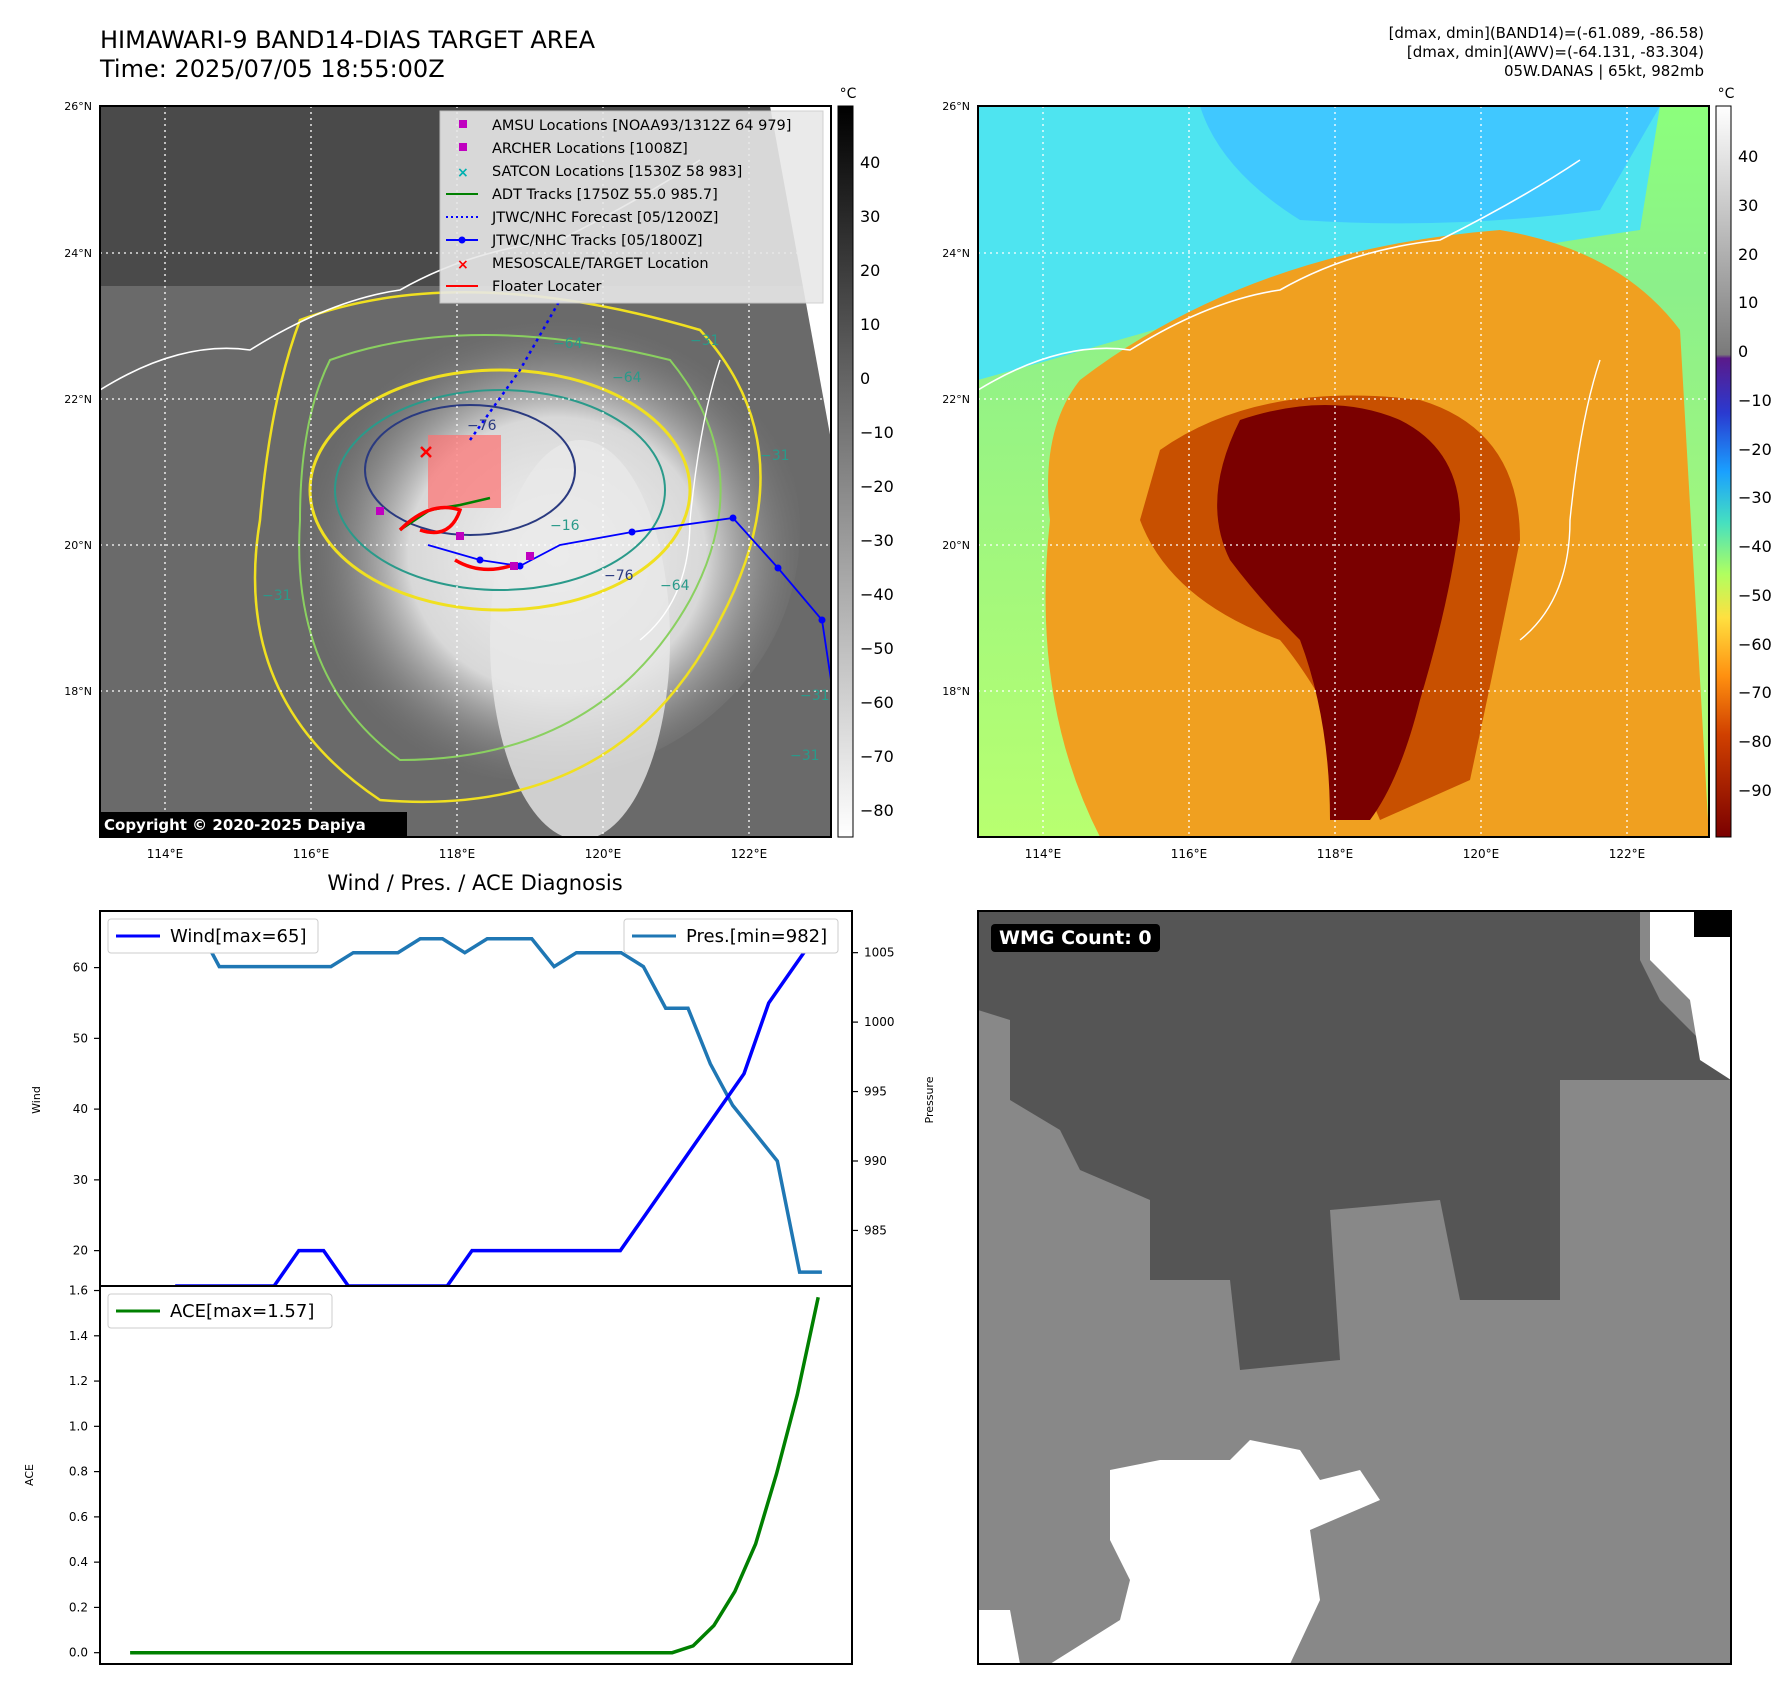 This screenshot has height=1694, width=1792. I want to click on ace-tick-label: 1.6, so click(78, 1291).